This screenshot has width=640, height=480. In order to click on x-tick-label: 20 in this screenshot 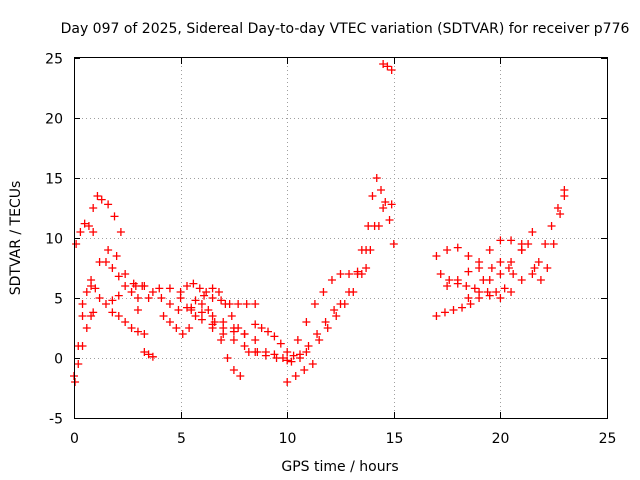, I will do `click(501, 439)`.